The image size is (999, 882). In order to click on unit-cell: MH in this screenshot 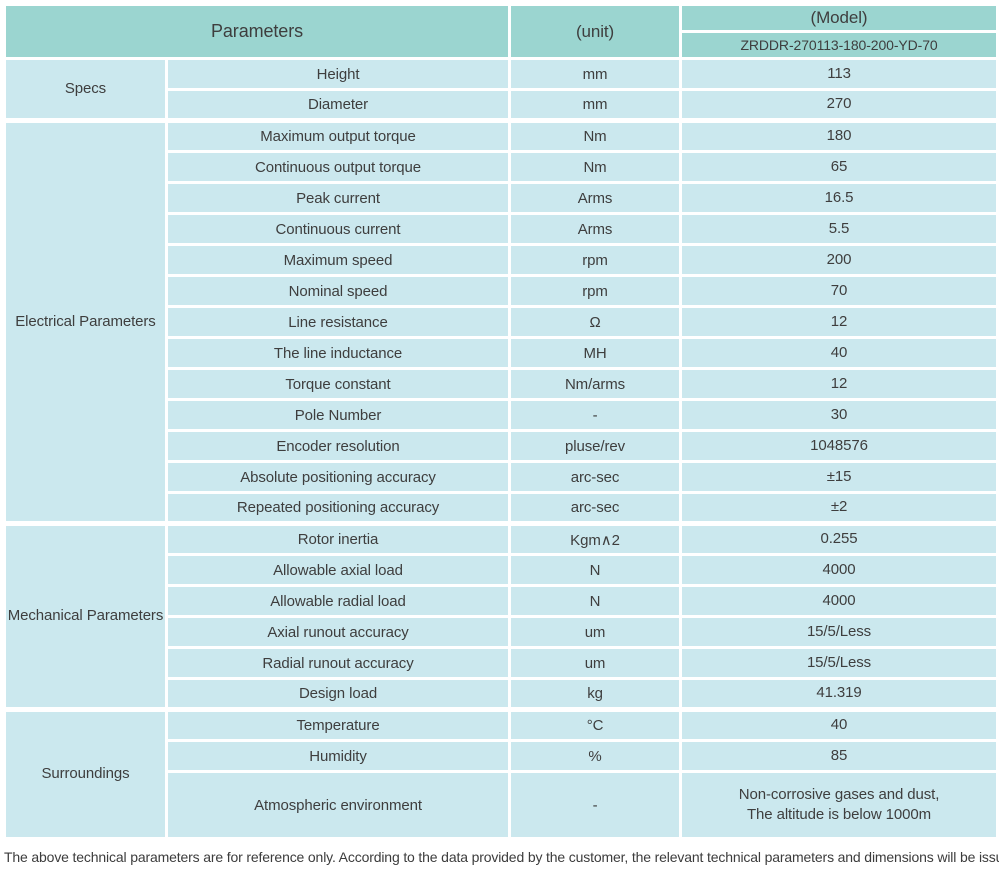, I will do `click(595, 353)`.